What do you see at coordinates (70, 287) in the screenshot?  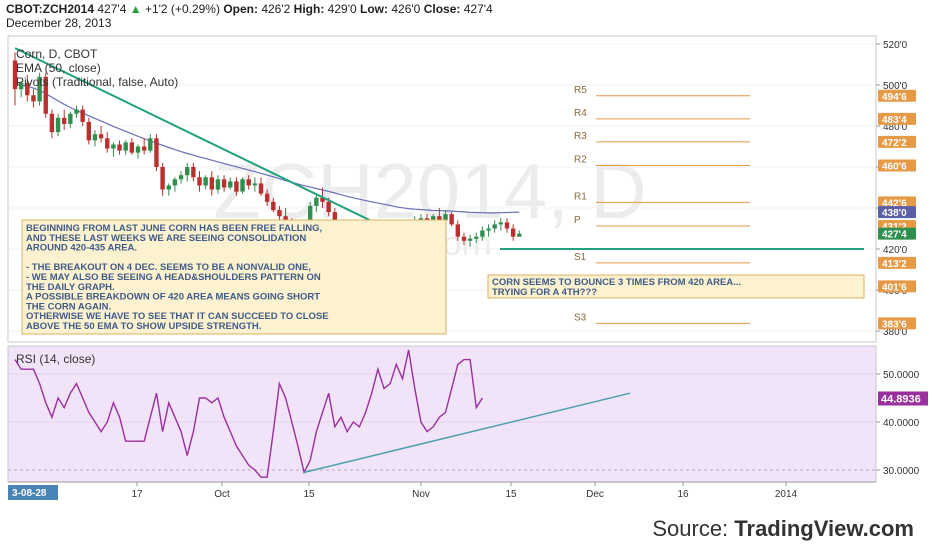 I see `main-note-line: THE DAILY GRAPH.` at bounding box center [70, 287].